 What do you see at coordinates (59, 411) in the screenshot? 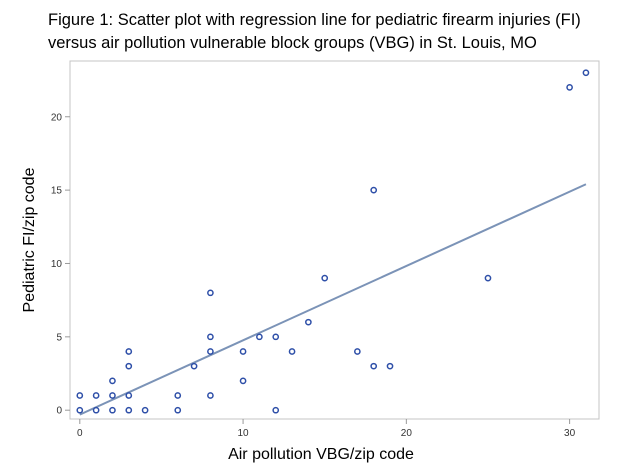
I see `y-tick-label: 0` at bounding box center [59, 411].